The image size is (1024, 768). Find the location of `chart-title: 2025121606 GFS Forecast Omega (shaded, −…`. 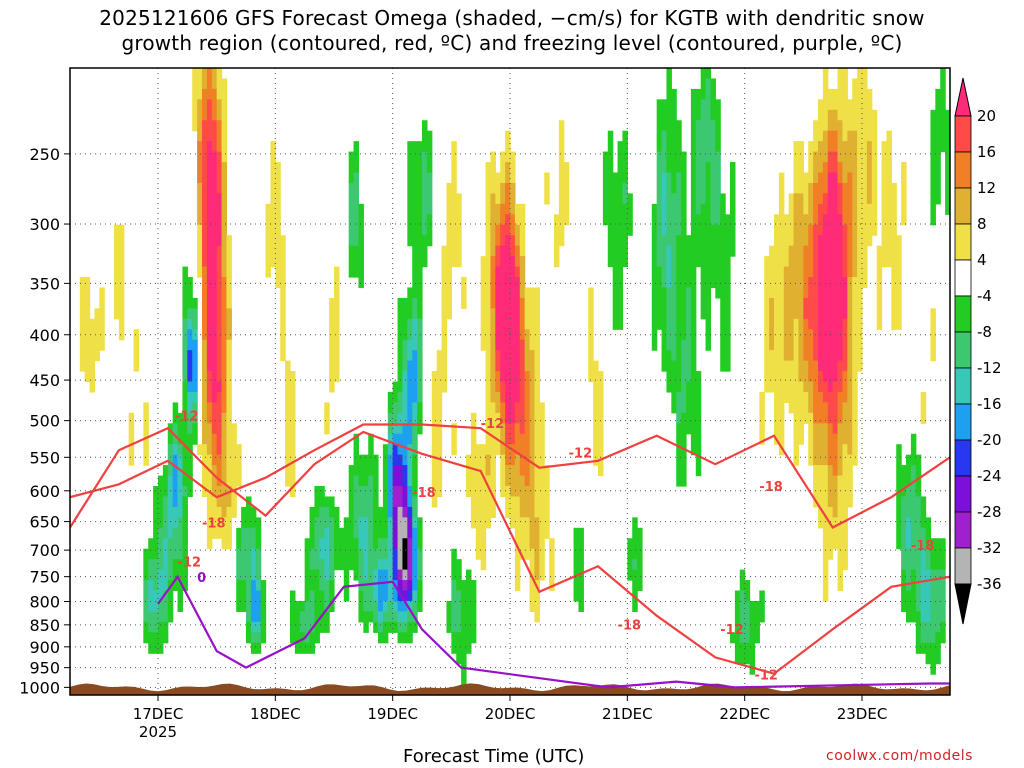

chart-title: 2025121606 GFS Forecast Omega (shaded, −… is located at coordinates (512, 31).